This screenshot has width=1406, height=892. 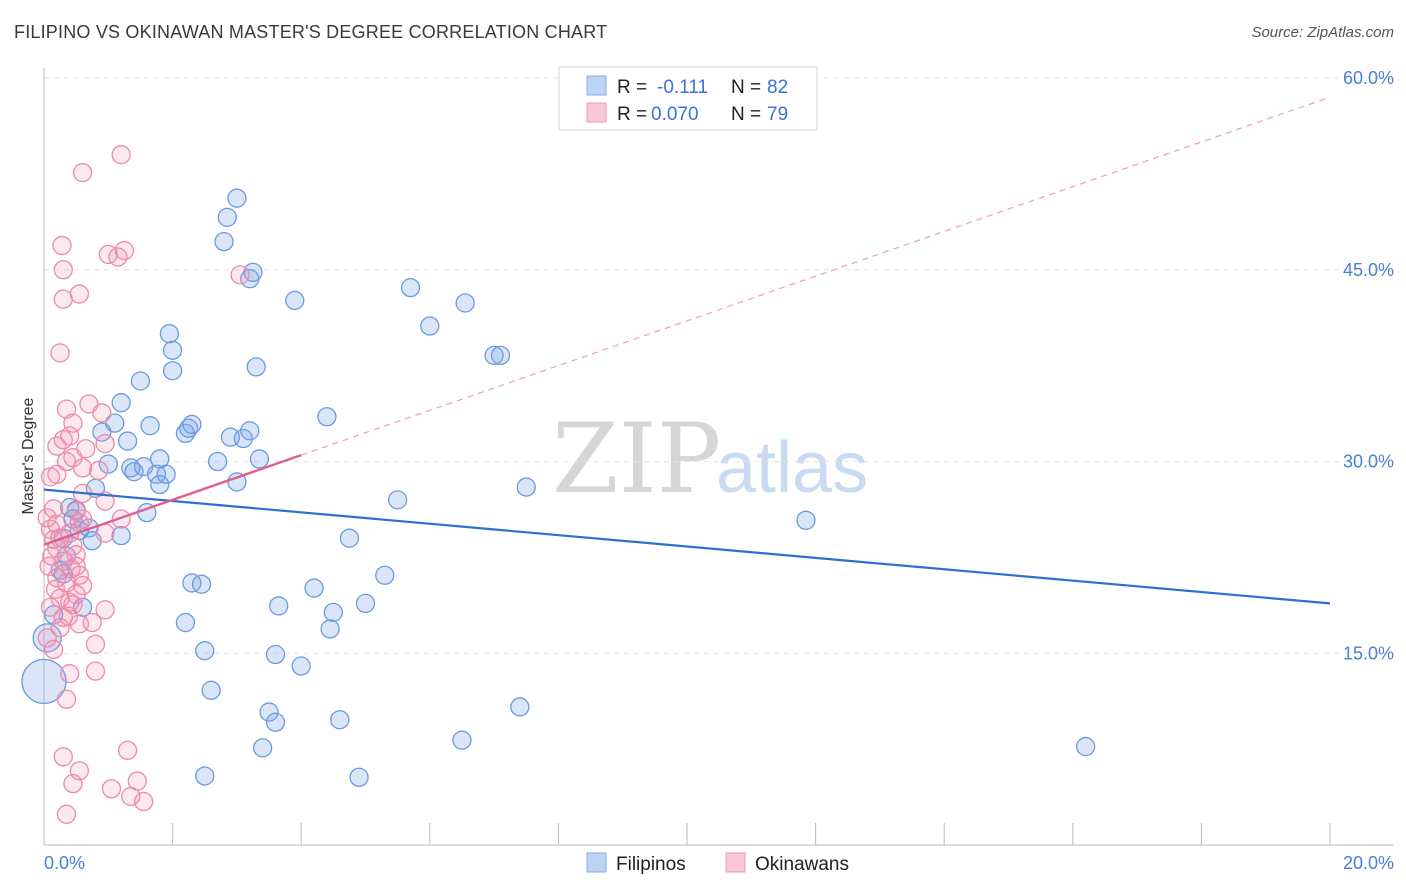 I want to click on legend-r-value-2: 0.070, so click(x=675, y=114).